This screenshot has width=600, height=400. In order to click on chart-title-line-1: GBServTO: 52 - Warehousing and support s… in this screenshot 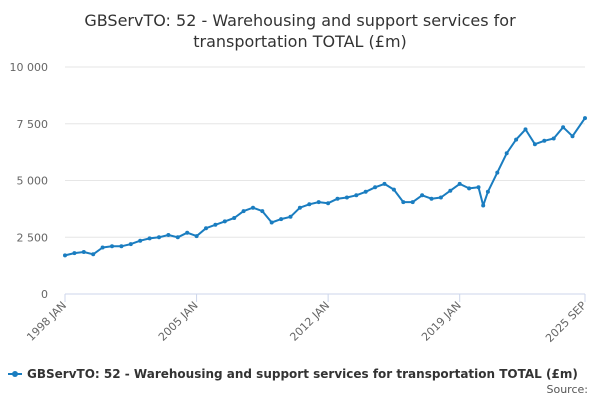, I will do `click(300, 20)`.